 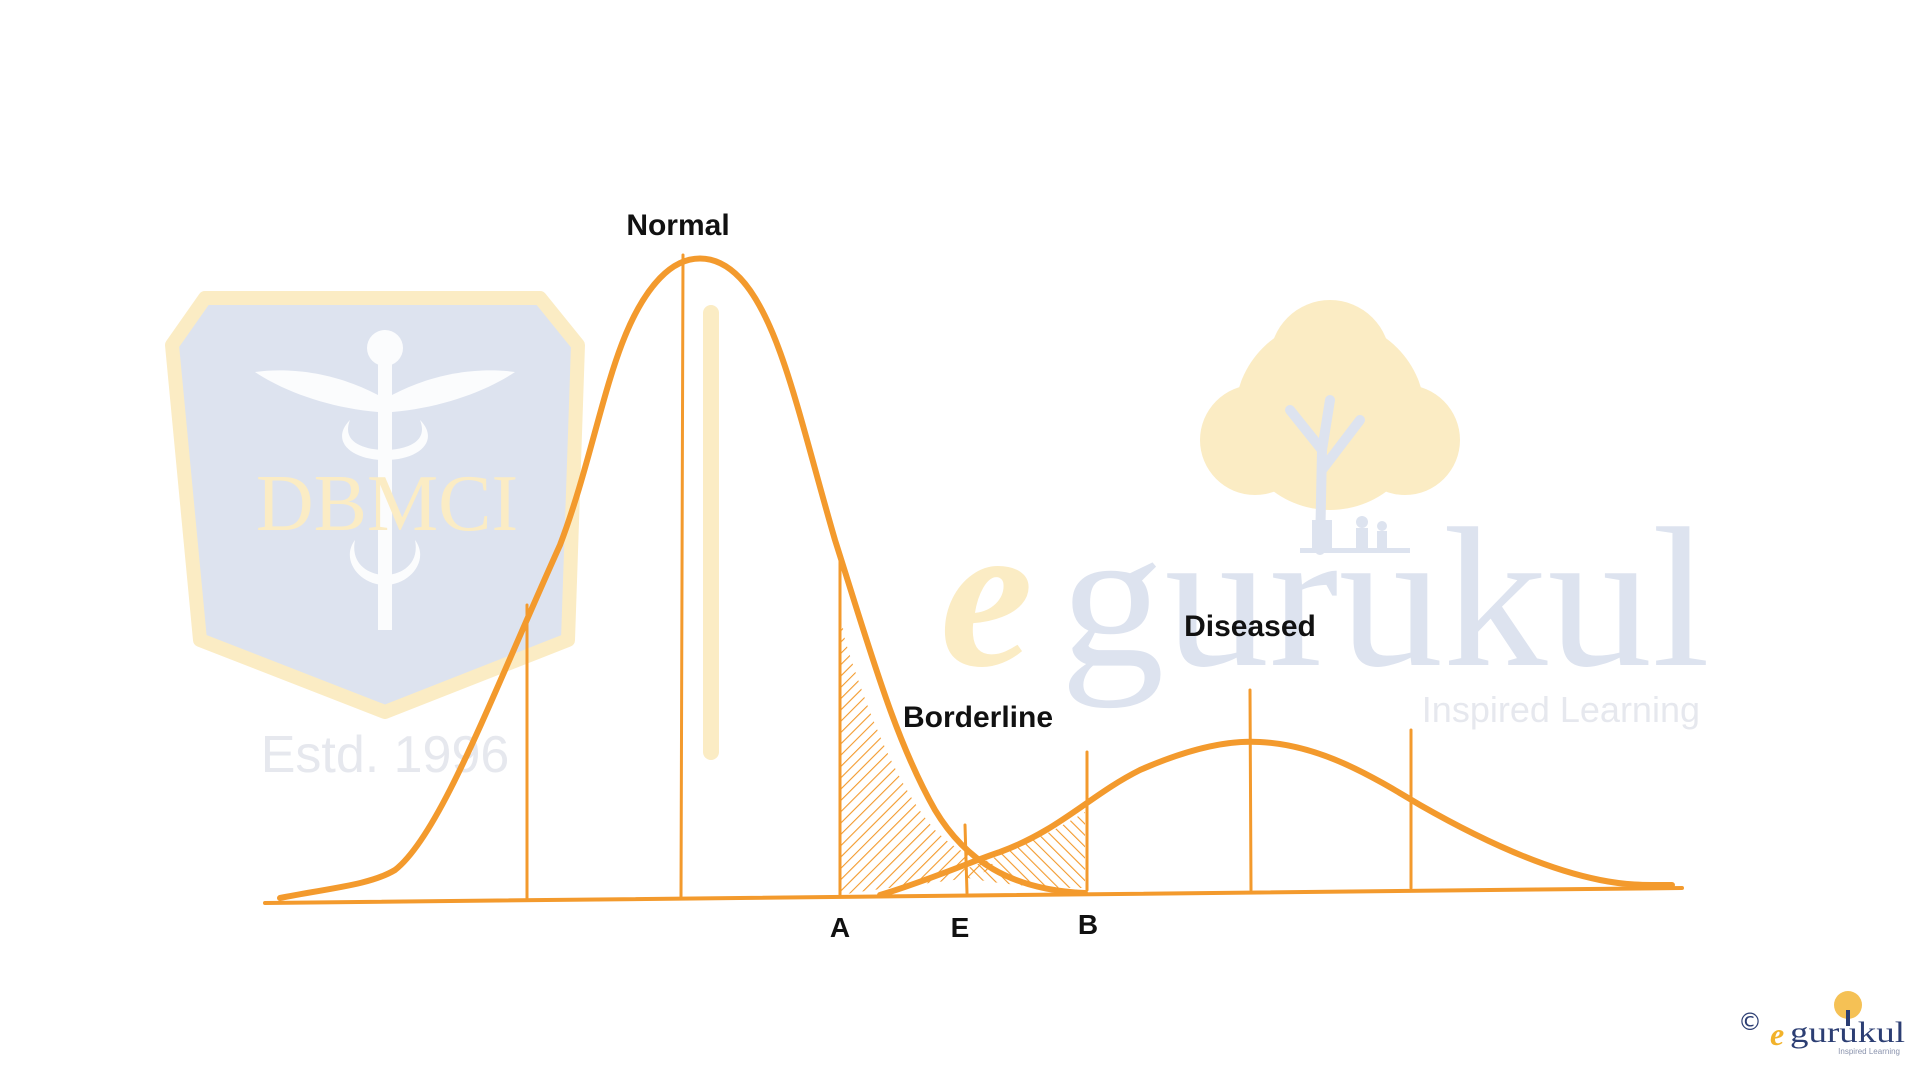 What do you see at coordinates (1750, 1022) in the screenshot?
I see `copyright-symbol: ©` at bounding box center [1750, 1022].